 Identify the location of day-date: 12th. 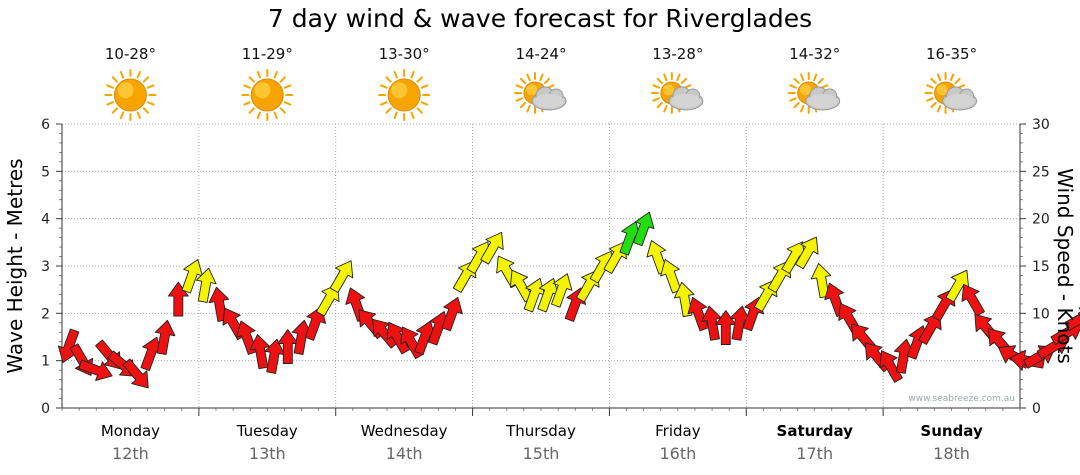
(130, 453).